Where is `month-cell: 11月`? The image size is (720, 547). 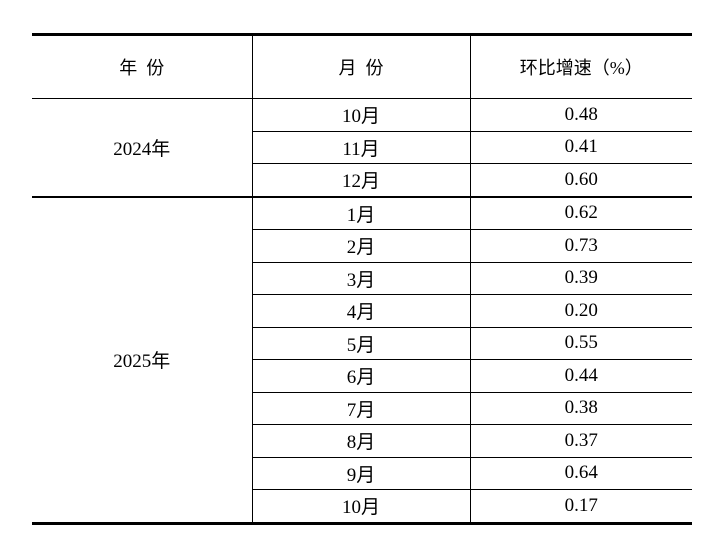 month-cell: 11月 is located at coordinates (360, 147).